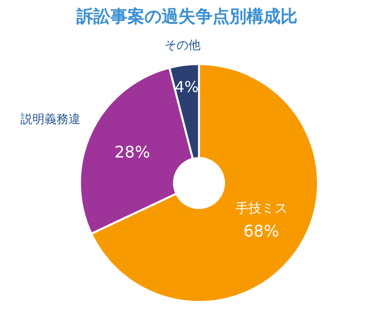 The height and width of the screenshot is (320, 374). Describe the element at coordinates (132, 152) in the screenshot. I see `data-label: 28%` at that location.